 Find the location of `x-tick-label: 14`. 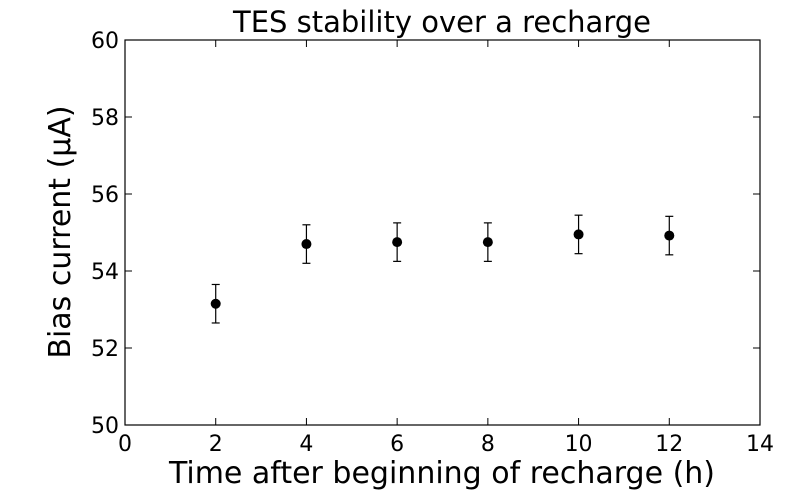

x-tick-label: 14 is located at coordinates (760, 444).